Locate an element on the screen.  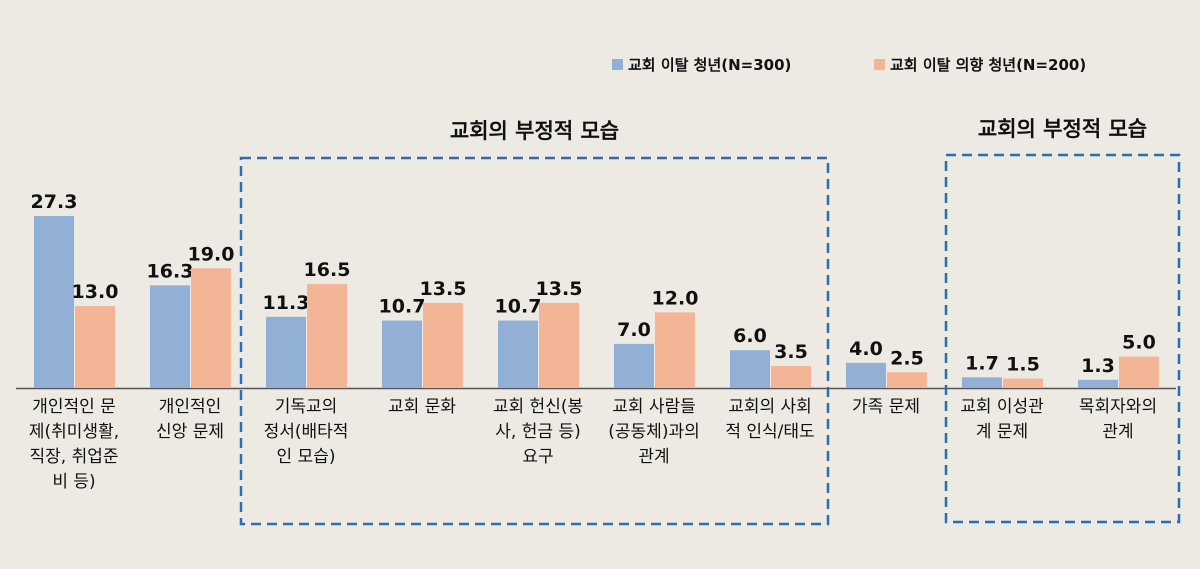
data-label-series-1-cat-3: 11.3 is located at coordinates (286, 303).